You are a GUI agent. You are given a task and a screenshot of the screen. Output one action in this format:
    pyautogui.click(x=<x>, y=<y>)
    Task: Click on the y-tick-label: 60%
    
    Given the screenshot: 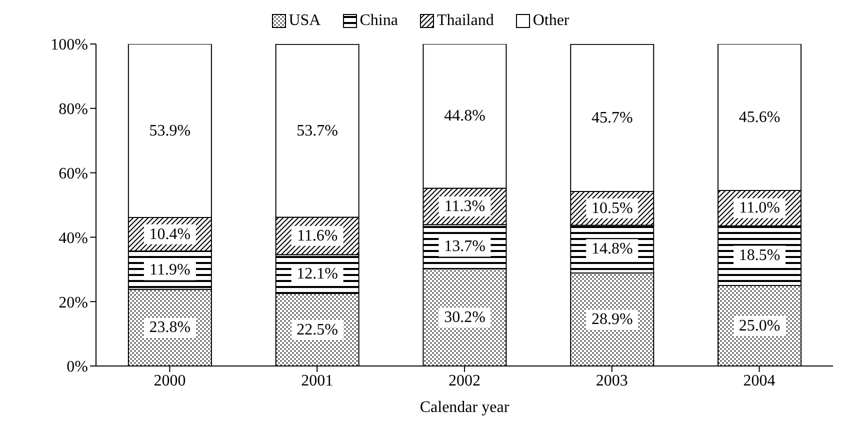 What is the action you would take?
    pyautogui.click(x=73, y=173)
    